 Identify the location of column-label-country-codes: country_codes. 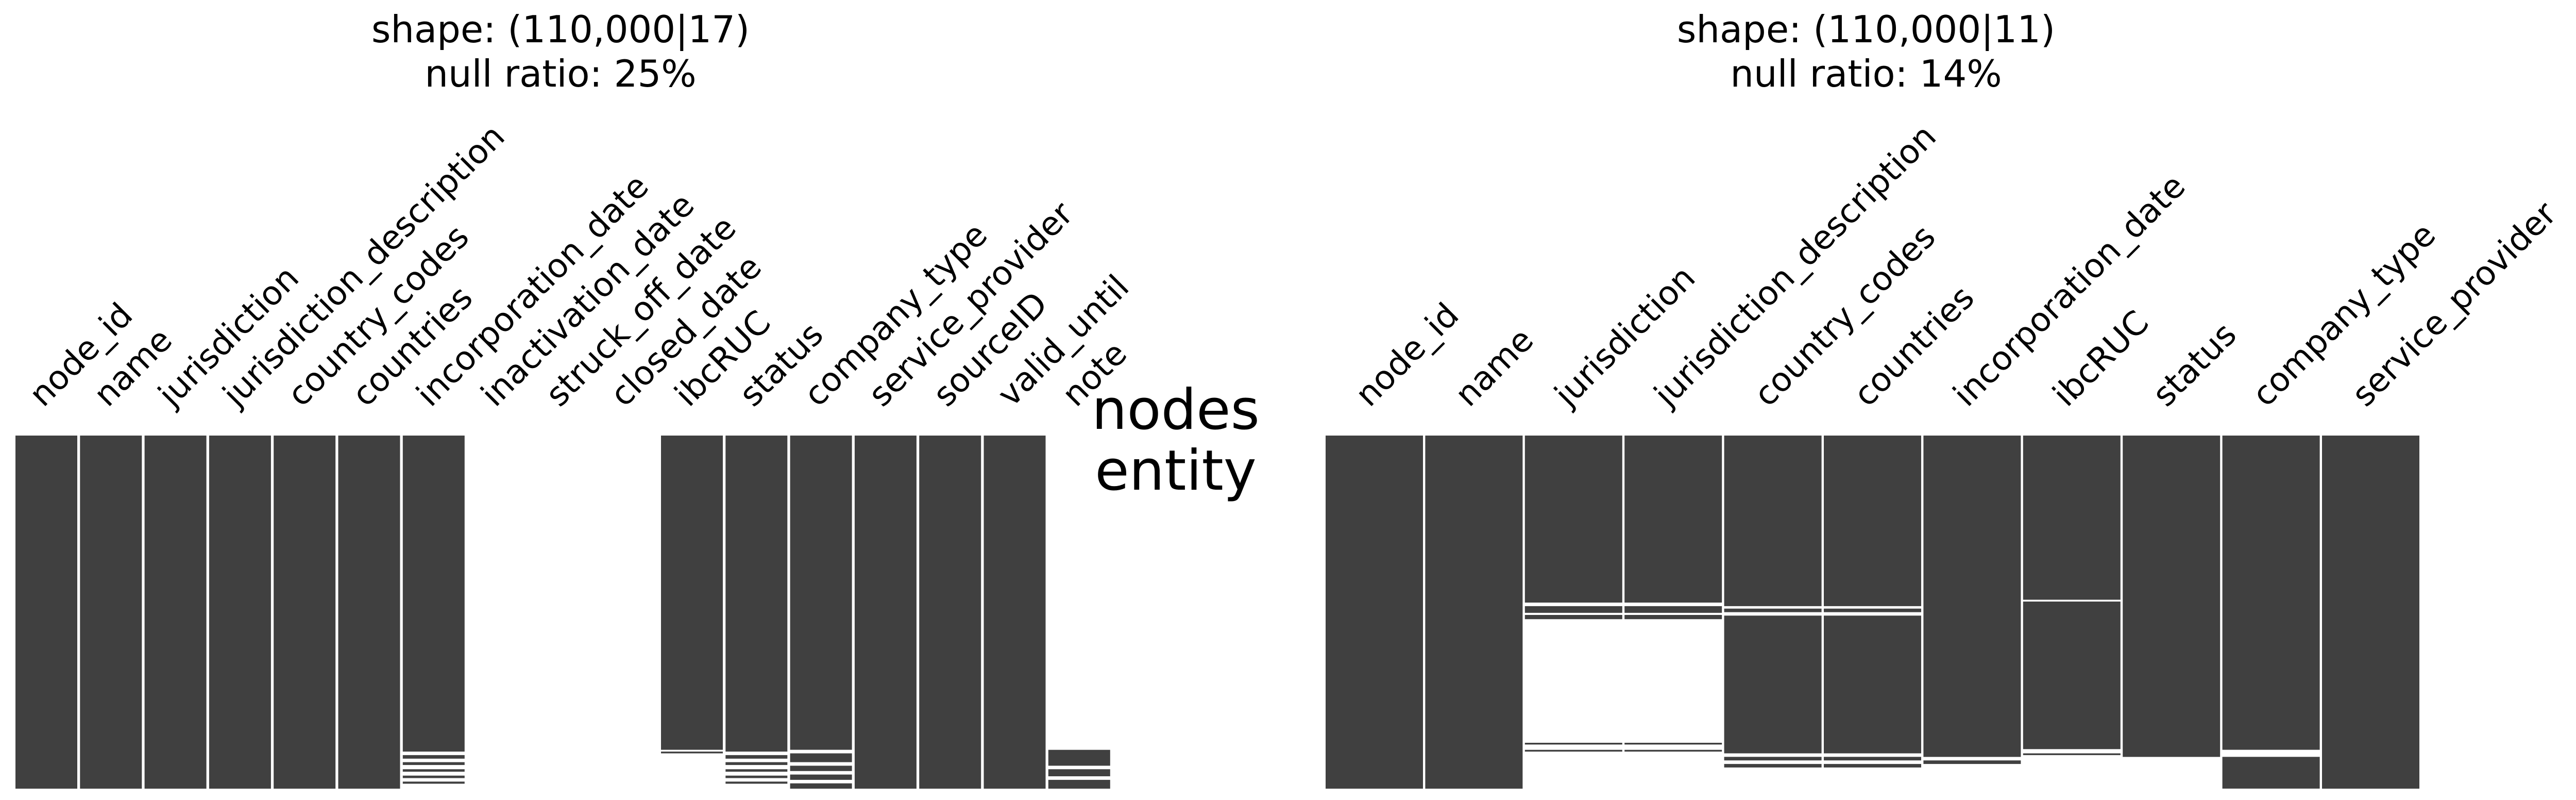
(1845, 316).